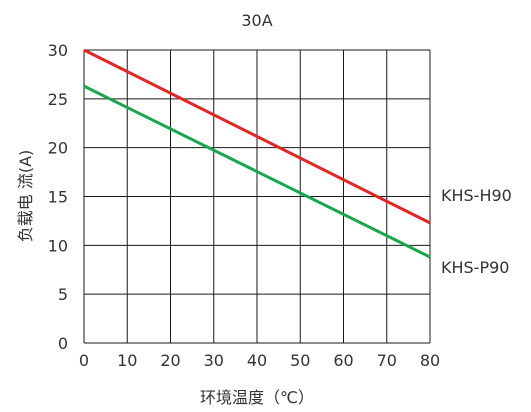 This screenshot has width=531, height=412. Describe the element at coordinates (58, 50) in the screenshot. I see `y-tick-label: 30` at that location.